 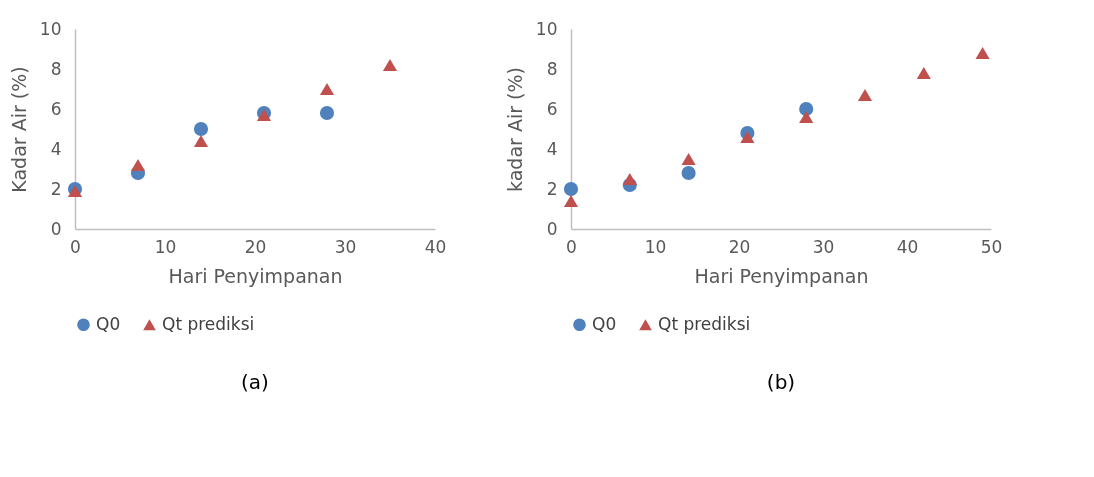 What do you see at coordinates (18, 129) in the screenshot?
I see `y-axis-title: Kadar Air (%)` at bounding box center [18, 129].